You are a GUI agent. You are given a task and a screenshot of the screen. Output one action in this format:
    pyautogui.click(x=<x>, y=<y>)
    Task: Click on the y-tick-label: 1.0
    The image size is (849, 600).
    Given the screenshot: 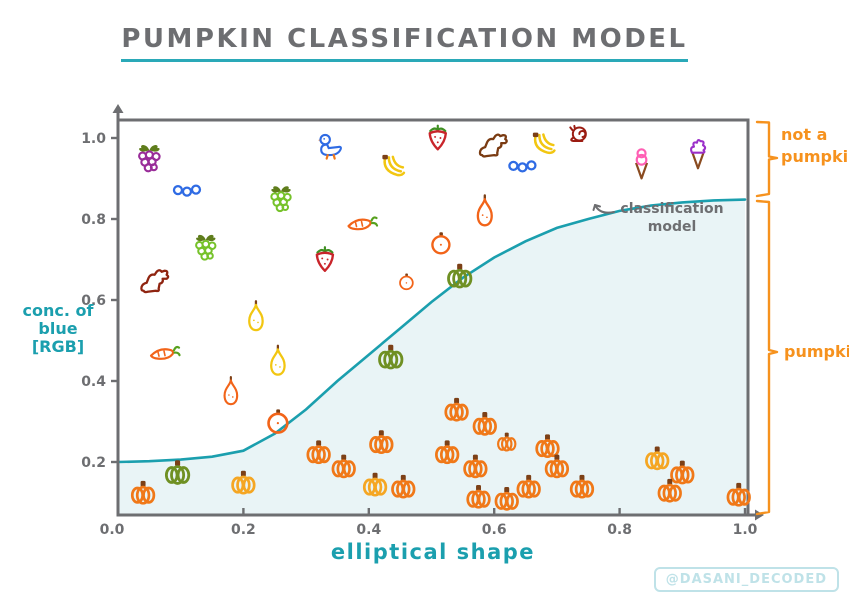 What is the action you would take?
    pyautogui.click(x=93, y=139)
    